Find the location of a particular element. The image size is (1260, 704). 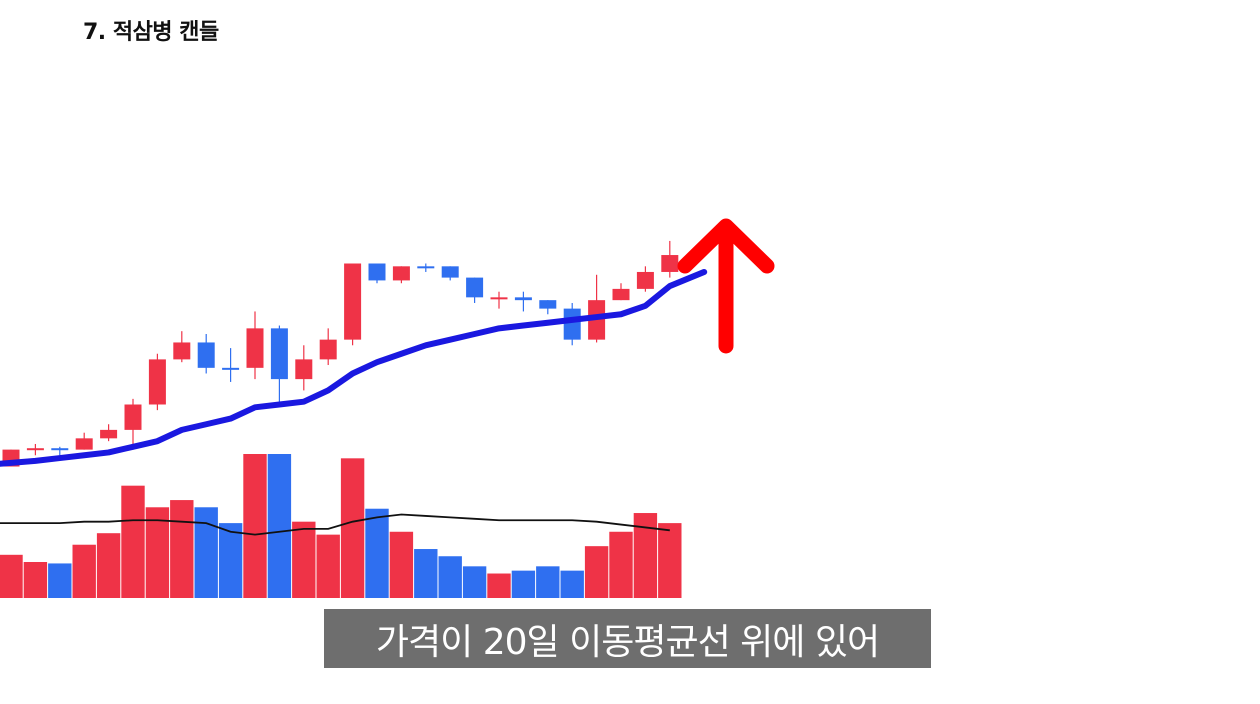

subtitle-caption: 가격이 20일 이동평균선 위에 있어 is located at coordinates (627, 638).